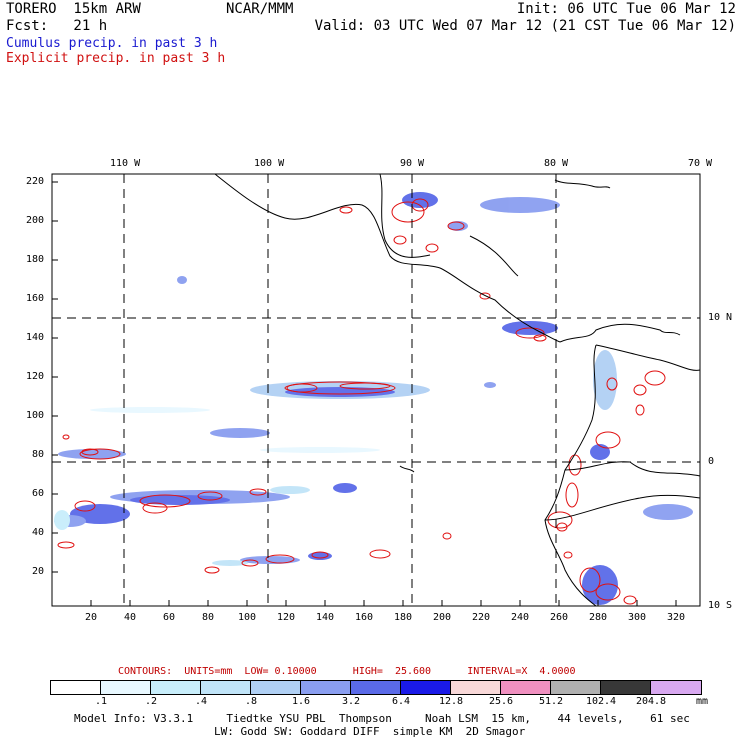  What do you see at coordinates (676, 617) in the screenshot?
I see `x-tick-label: 320` at bounding box center [676, 617].